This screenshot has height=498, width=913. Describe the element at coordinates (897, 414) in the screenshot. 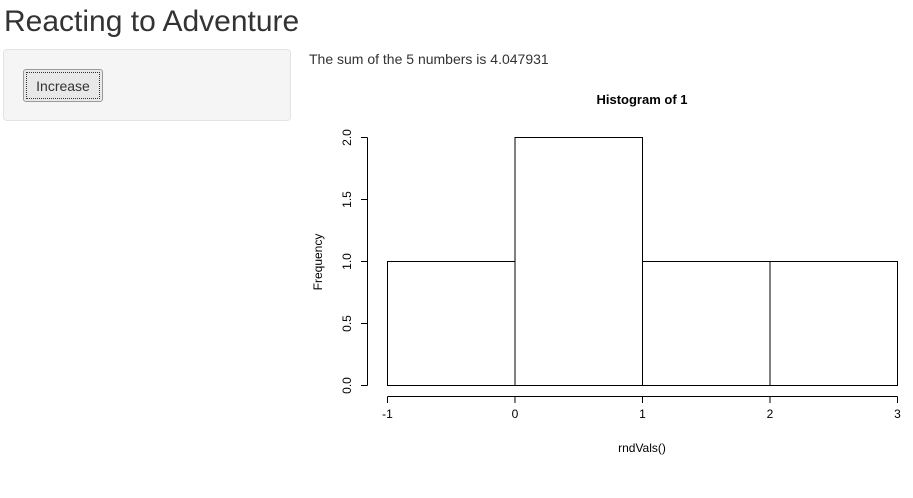

I see `x-tick-label: 3` at that location.